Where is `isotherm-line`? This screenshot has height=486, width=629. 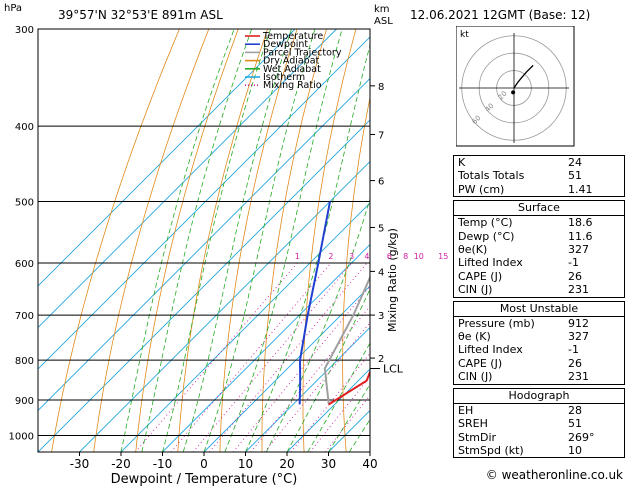 isotherm-line is located at coordinates (307, 389).